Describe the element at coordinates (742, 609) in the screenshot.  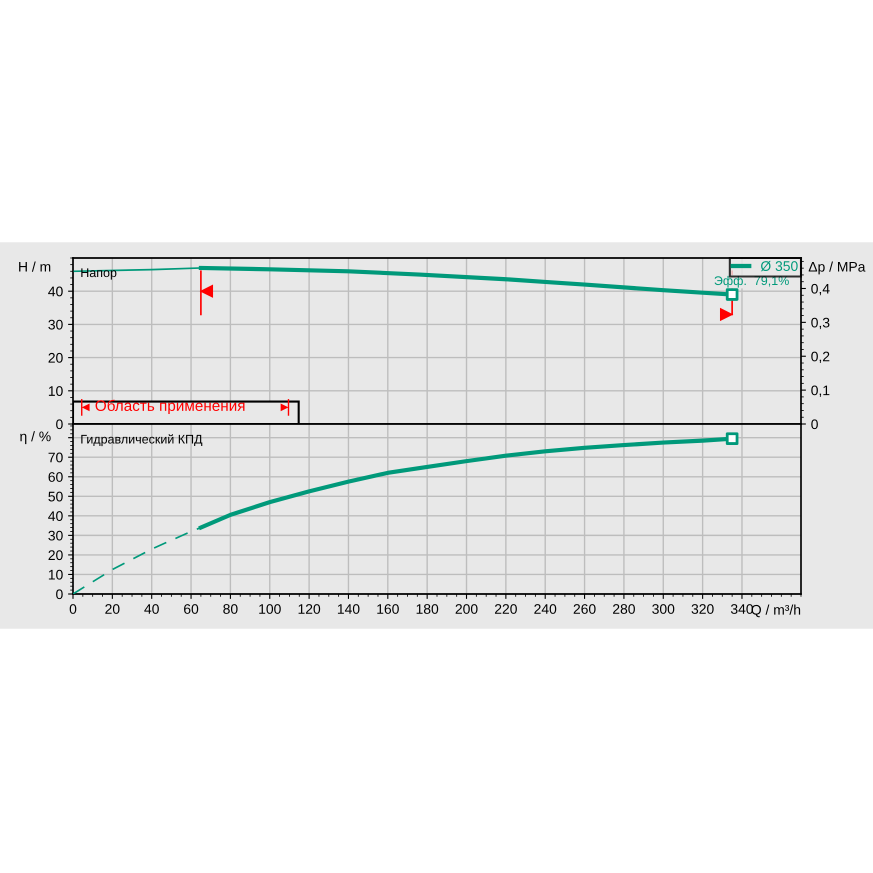
I see `x-tick-label: 340` at that location.